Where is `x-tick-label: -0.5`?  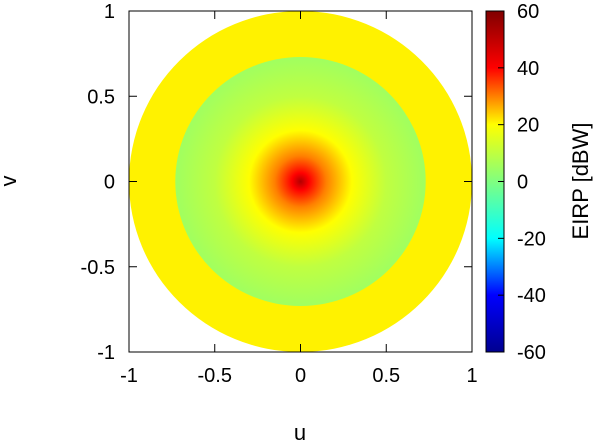 x-tick-label: -0.5 is located at coordinates (215, 376).